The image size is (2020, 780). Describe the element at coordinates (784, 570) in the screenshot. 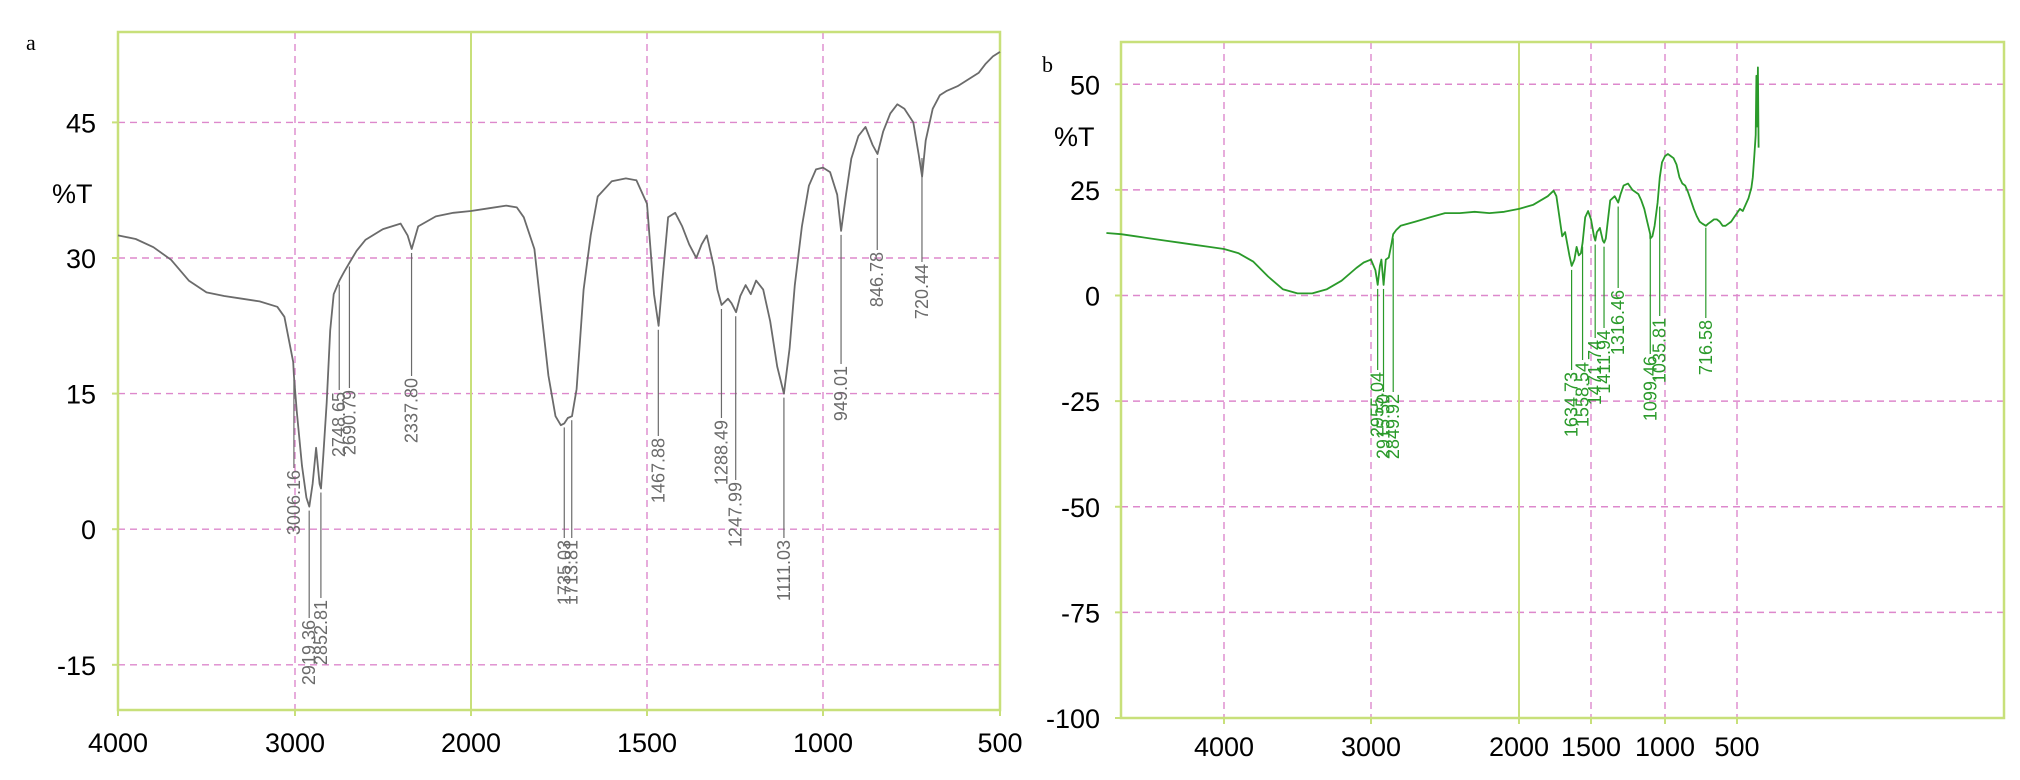

I see `peak-label: 1111.03` at that location.